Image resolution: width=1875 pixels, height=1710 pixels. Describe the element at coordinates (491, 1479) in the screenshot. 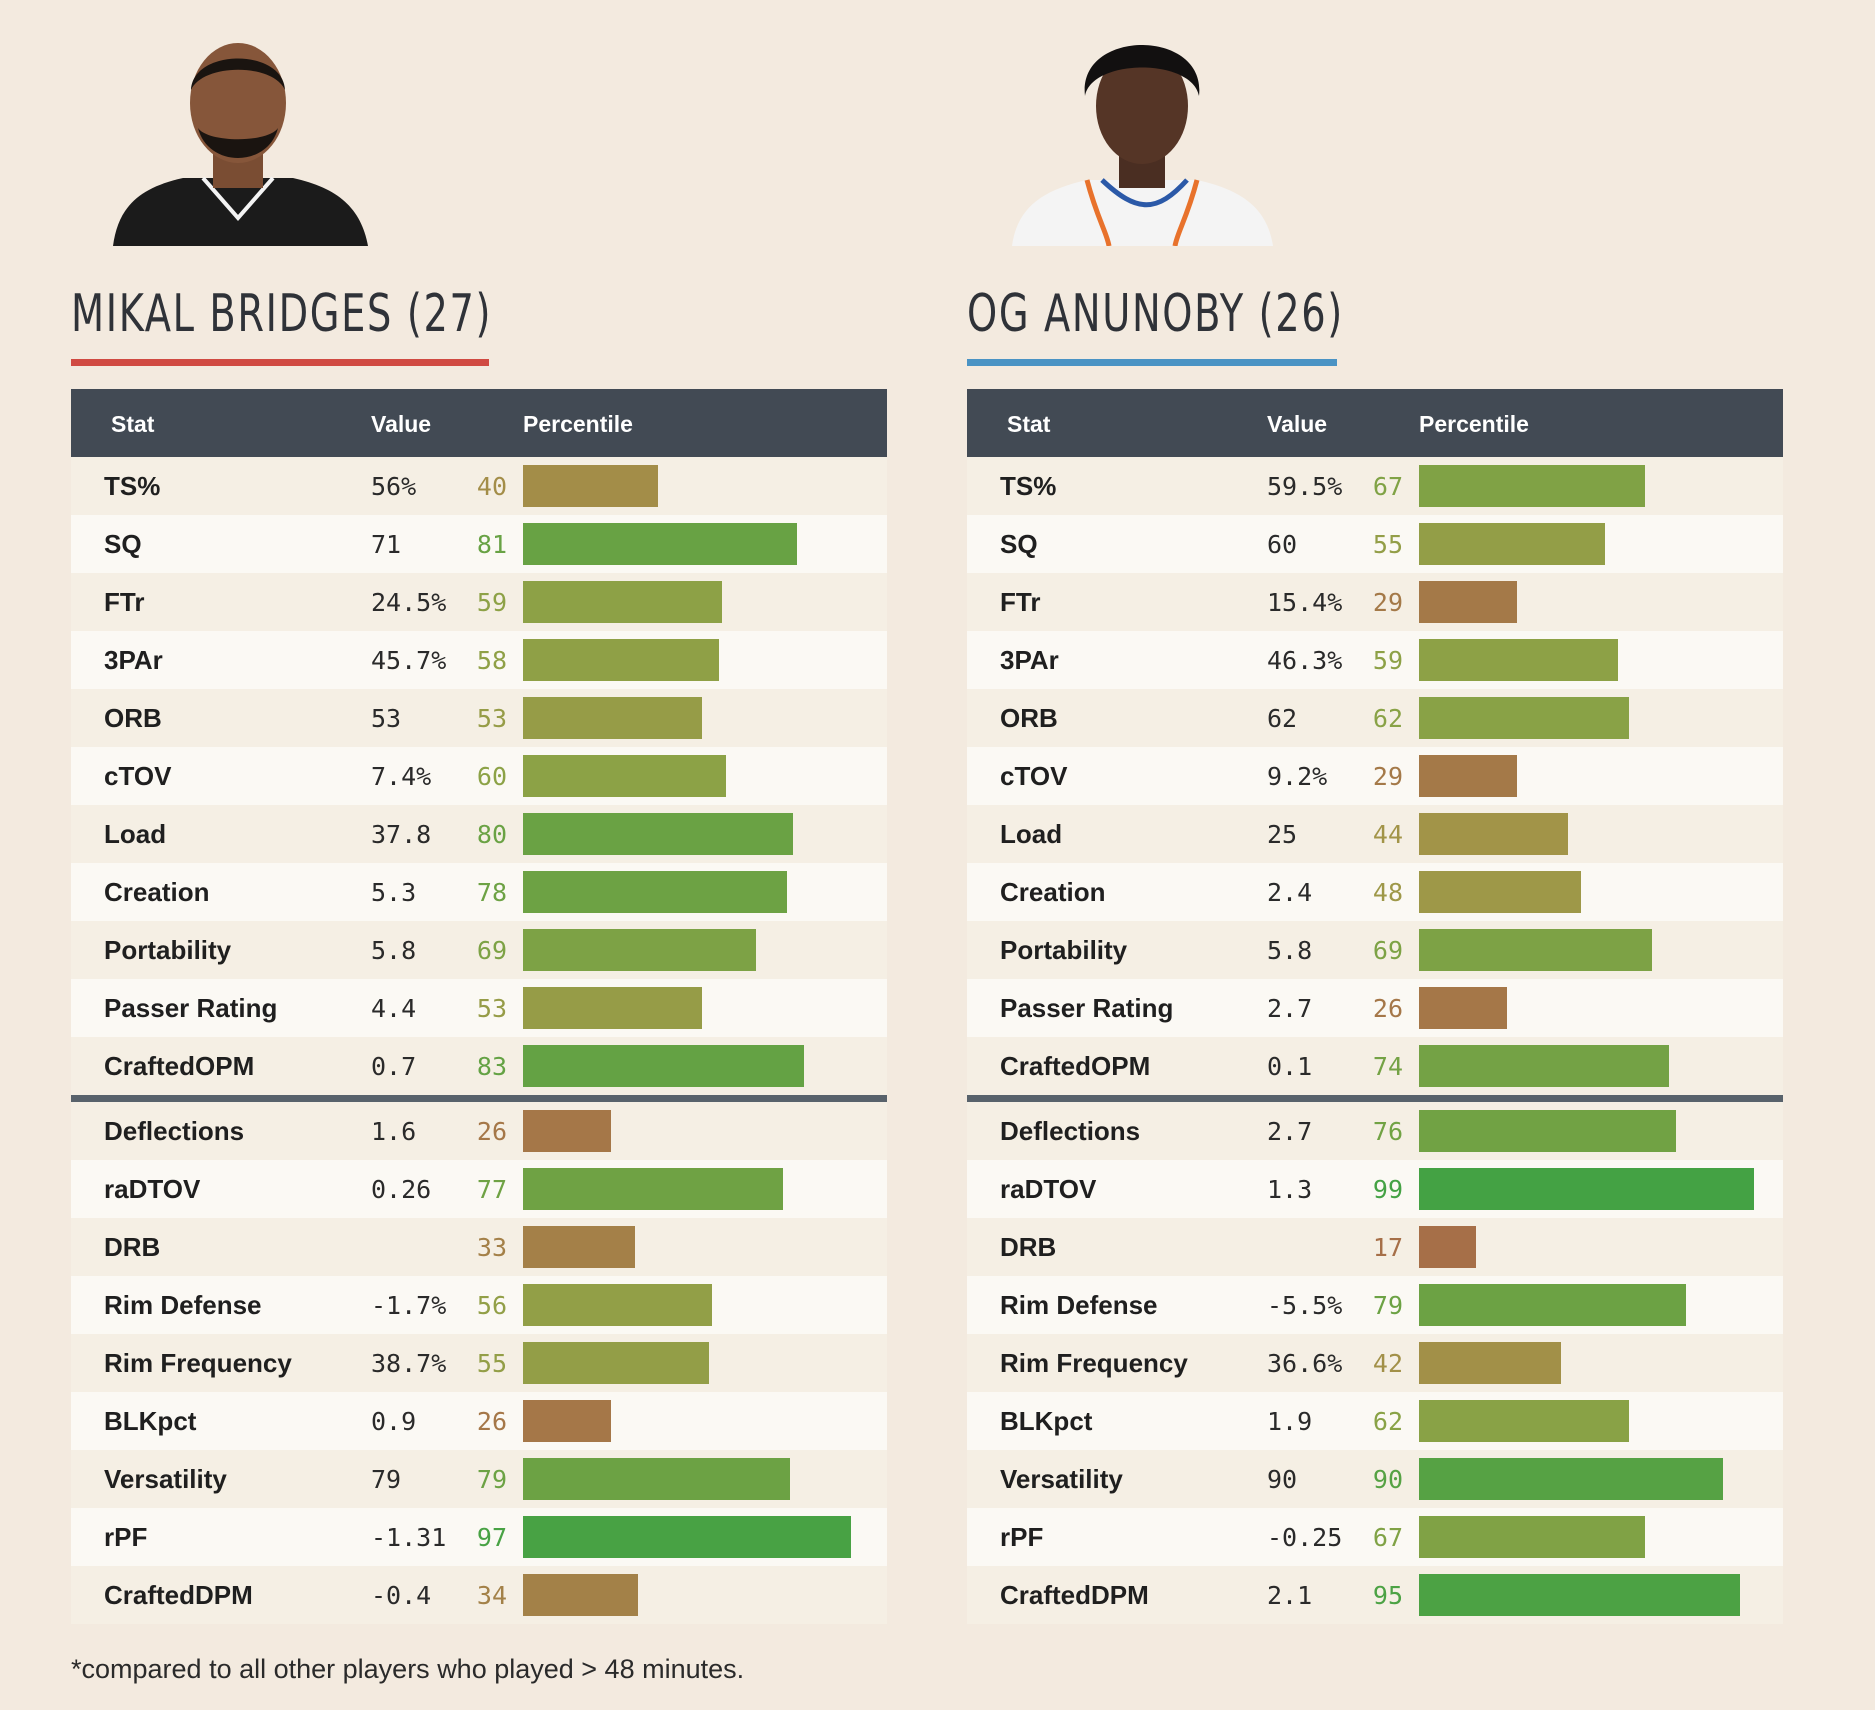

I see `stat-percentile: 79` at that location.